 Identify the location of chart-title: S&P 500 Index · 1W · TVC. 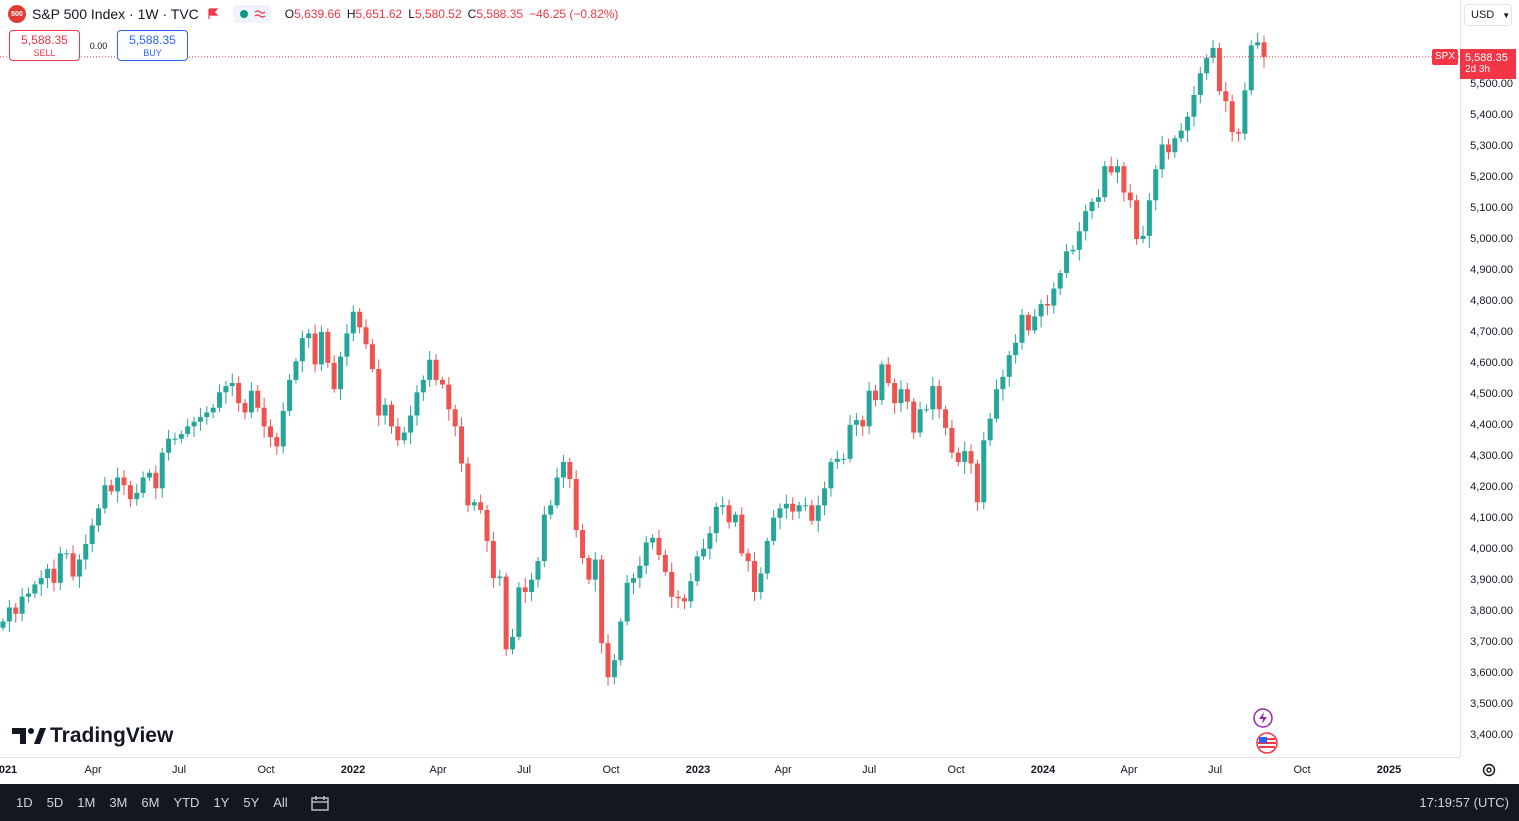
(115, 14).